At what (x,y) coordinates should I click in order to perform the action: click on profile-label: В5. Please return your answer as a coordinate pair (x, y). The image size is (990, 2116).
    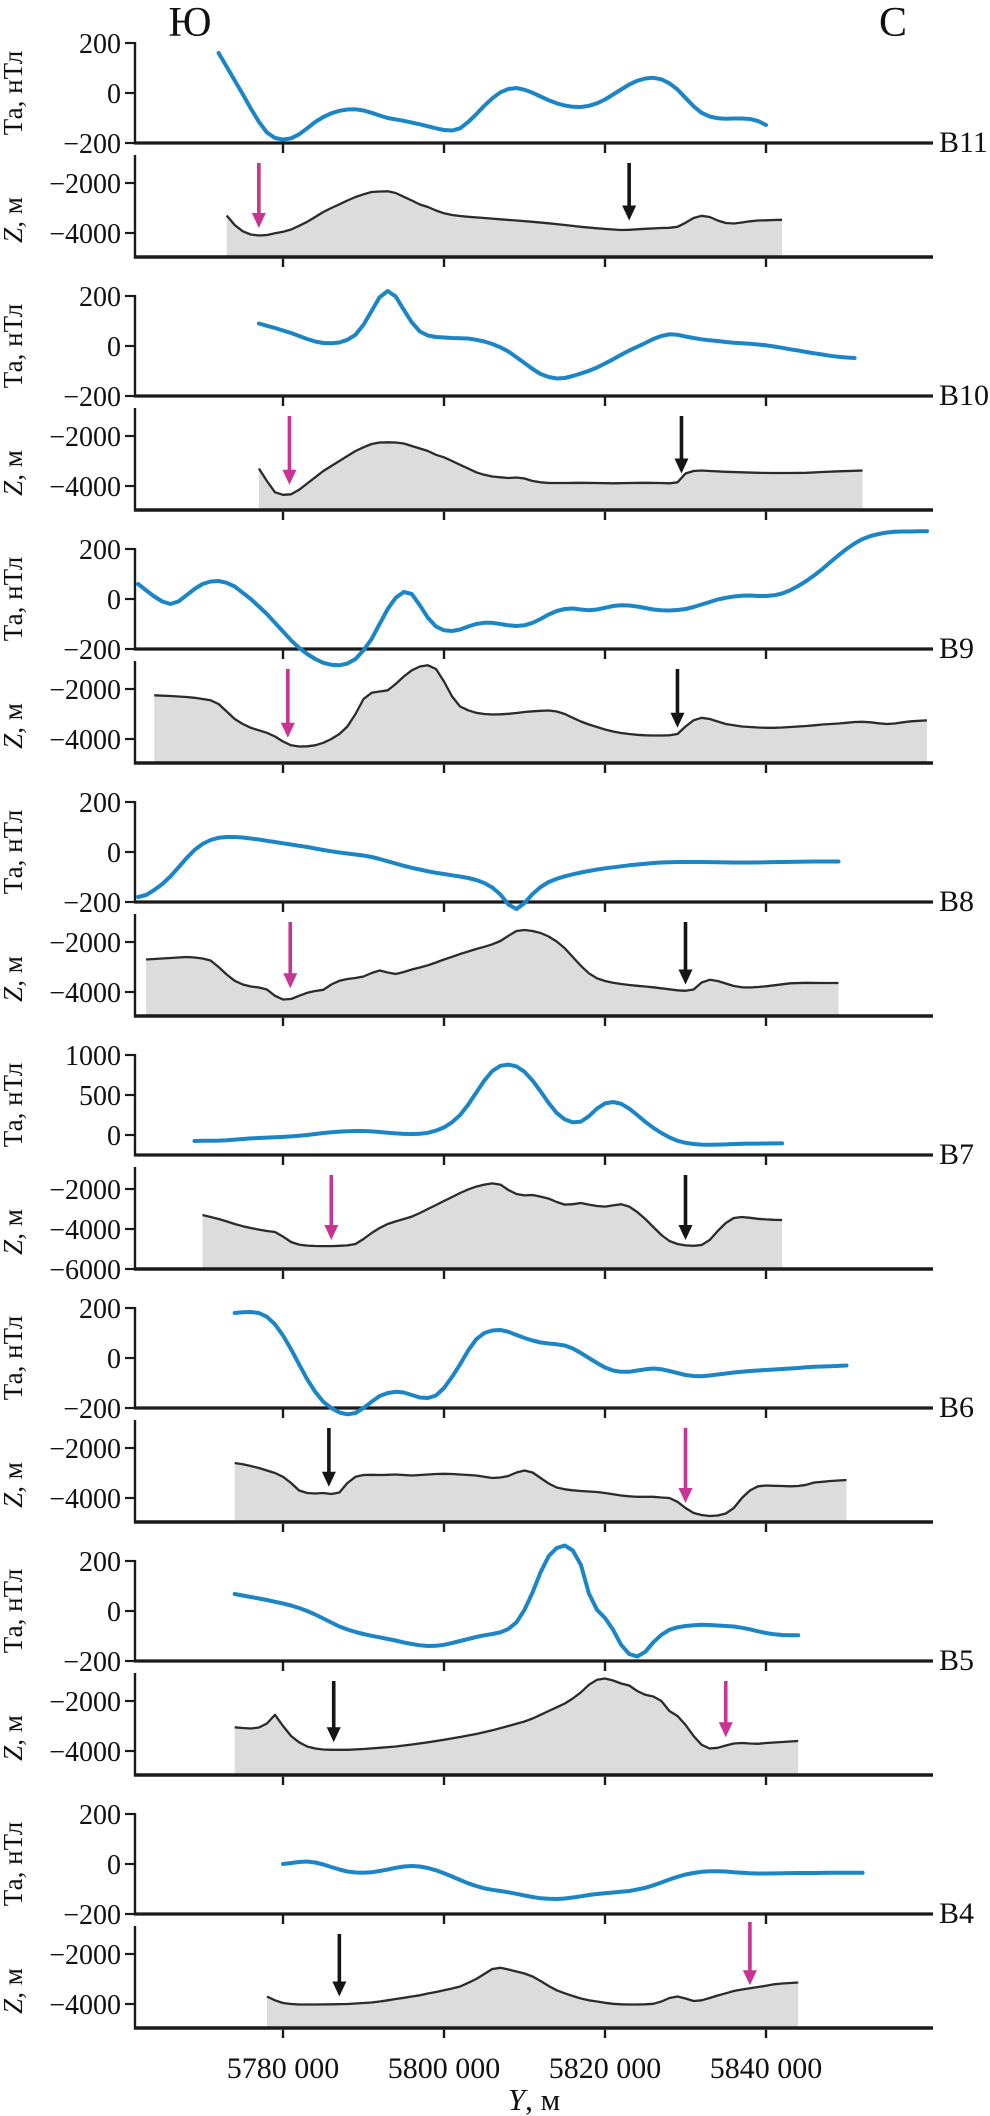
    Looking at the image, I should click on (956, 1660).